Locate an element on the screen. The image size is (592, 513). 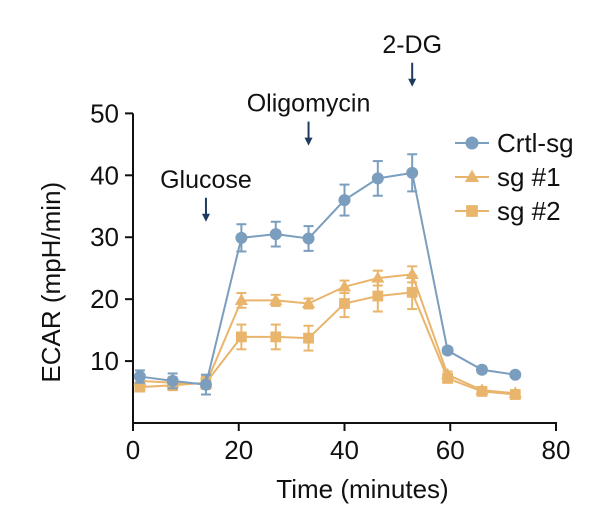
legend-item: sg #2 is located at coordinates (508, 211).